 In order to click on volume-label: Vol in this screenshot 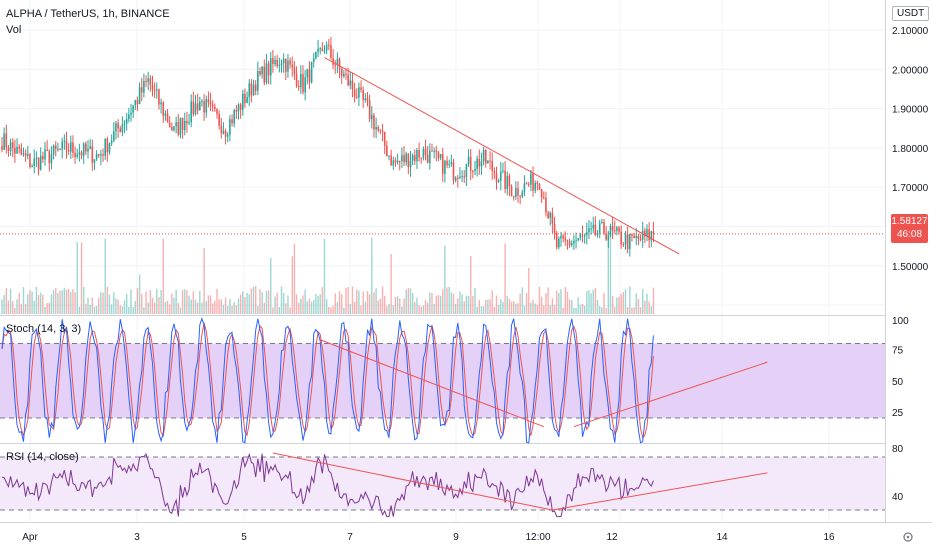, I will do `click(14, 30)`.